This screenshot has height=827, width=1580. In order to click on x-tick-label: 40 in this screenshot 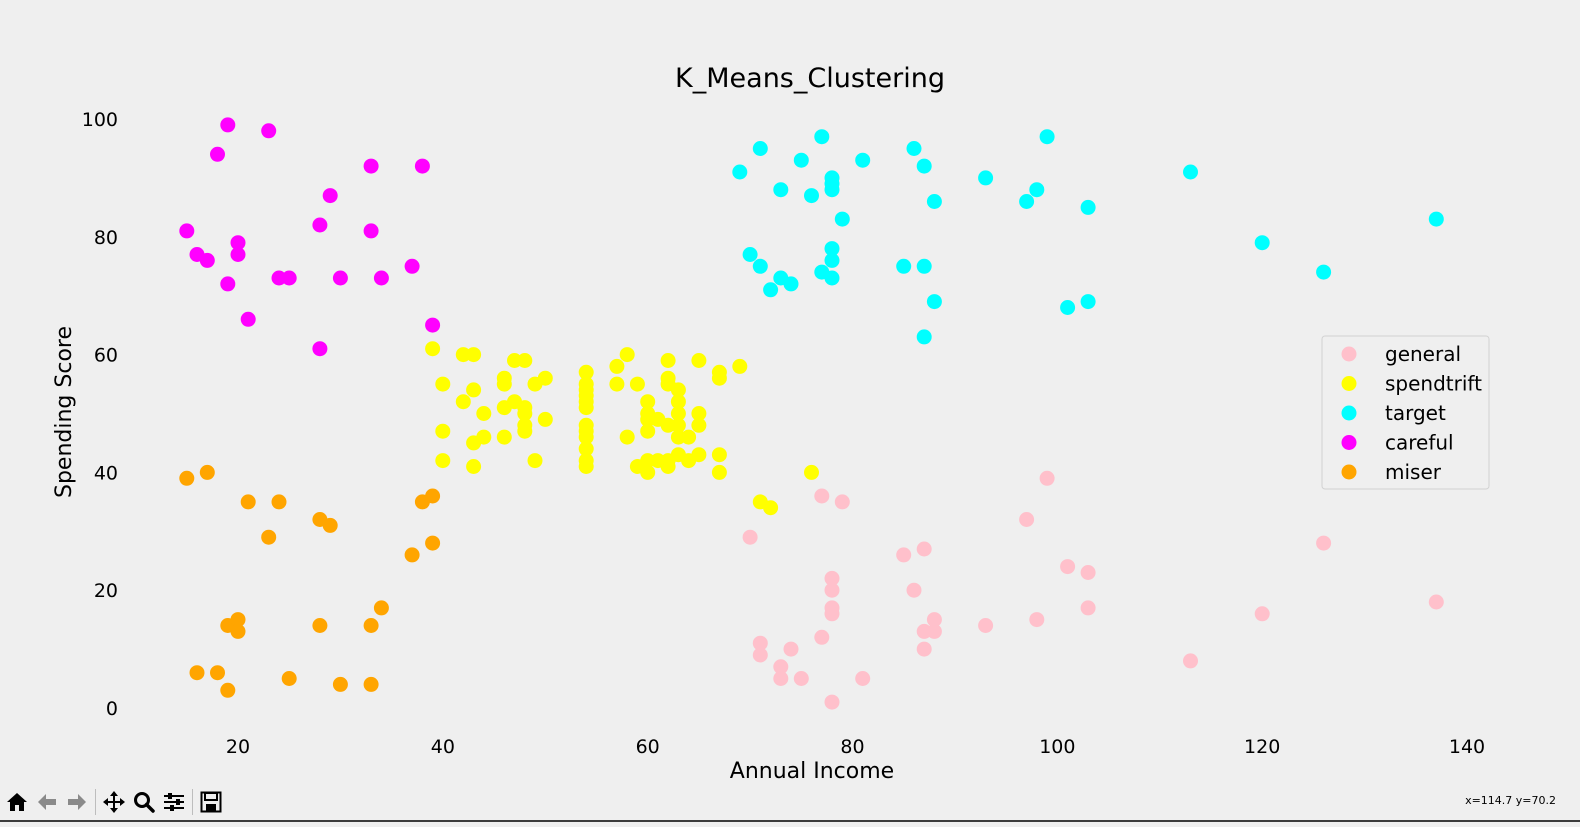, I will do `click(443, 747)`.